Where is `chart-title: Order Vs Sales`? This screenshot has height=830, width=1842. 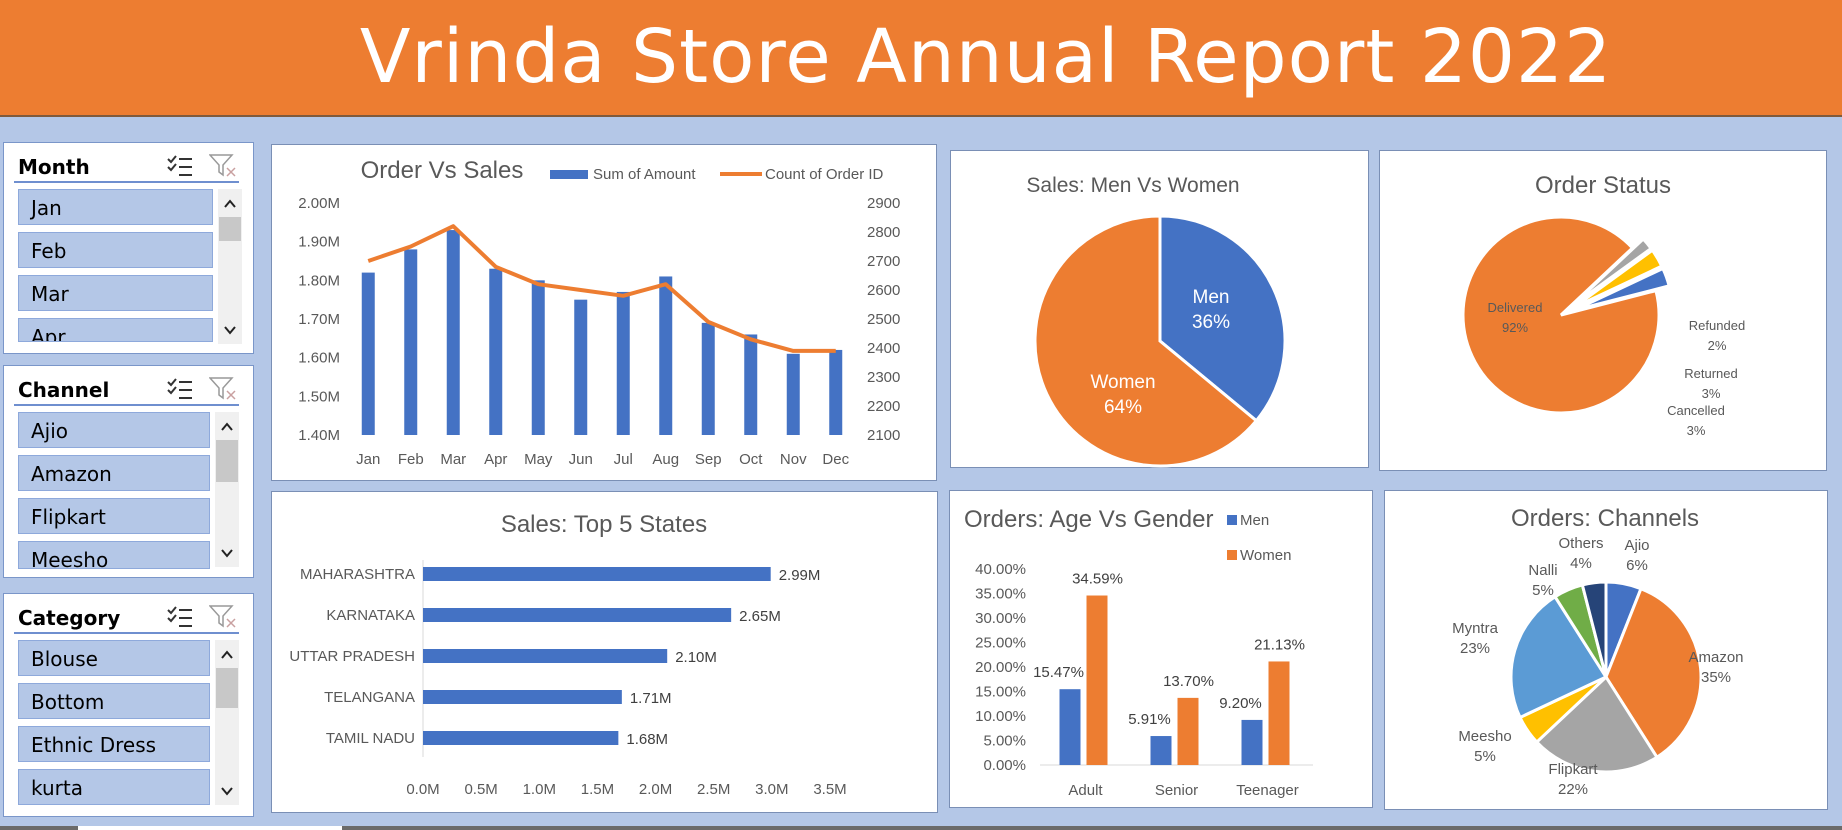 chart-title: Order Vs Sales is located at coordinates (442, 170).